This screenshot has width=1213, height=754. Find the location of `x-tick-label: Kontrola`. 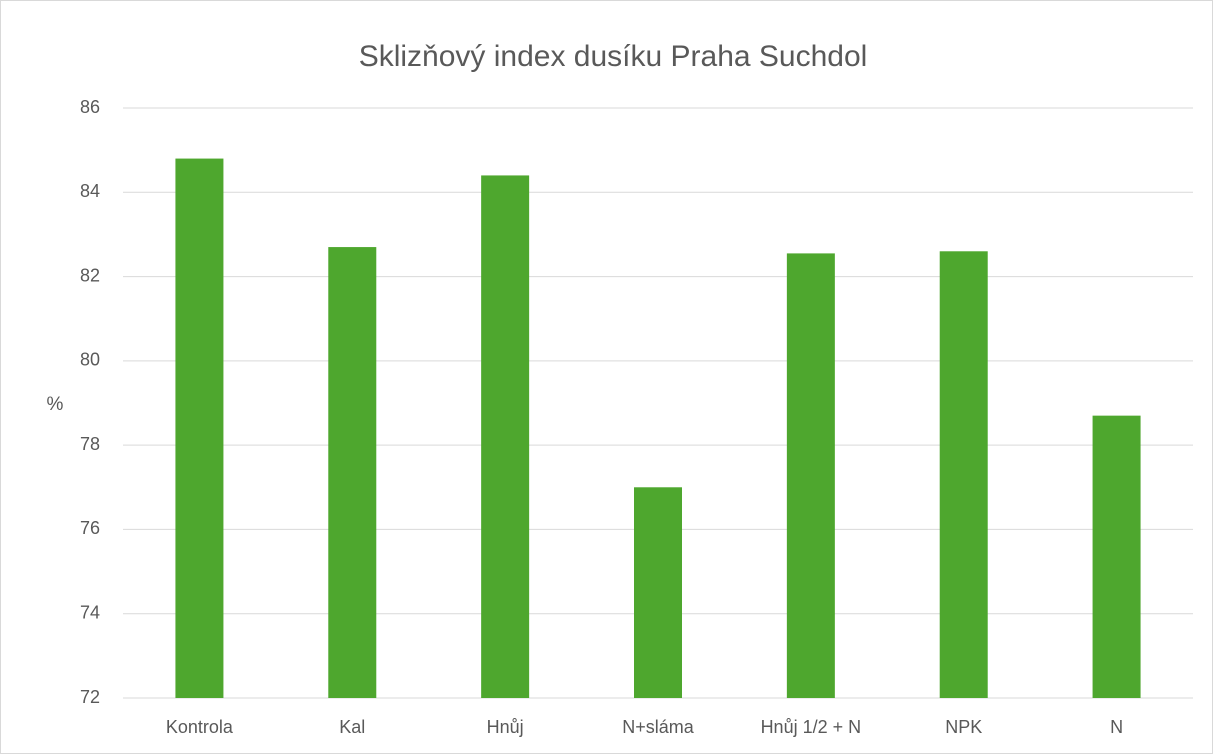

x-tick-label: Kontrola is located at coordinates (200, 727).